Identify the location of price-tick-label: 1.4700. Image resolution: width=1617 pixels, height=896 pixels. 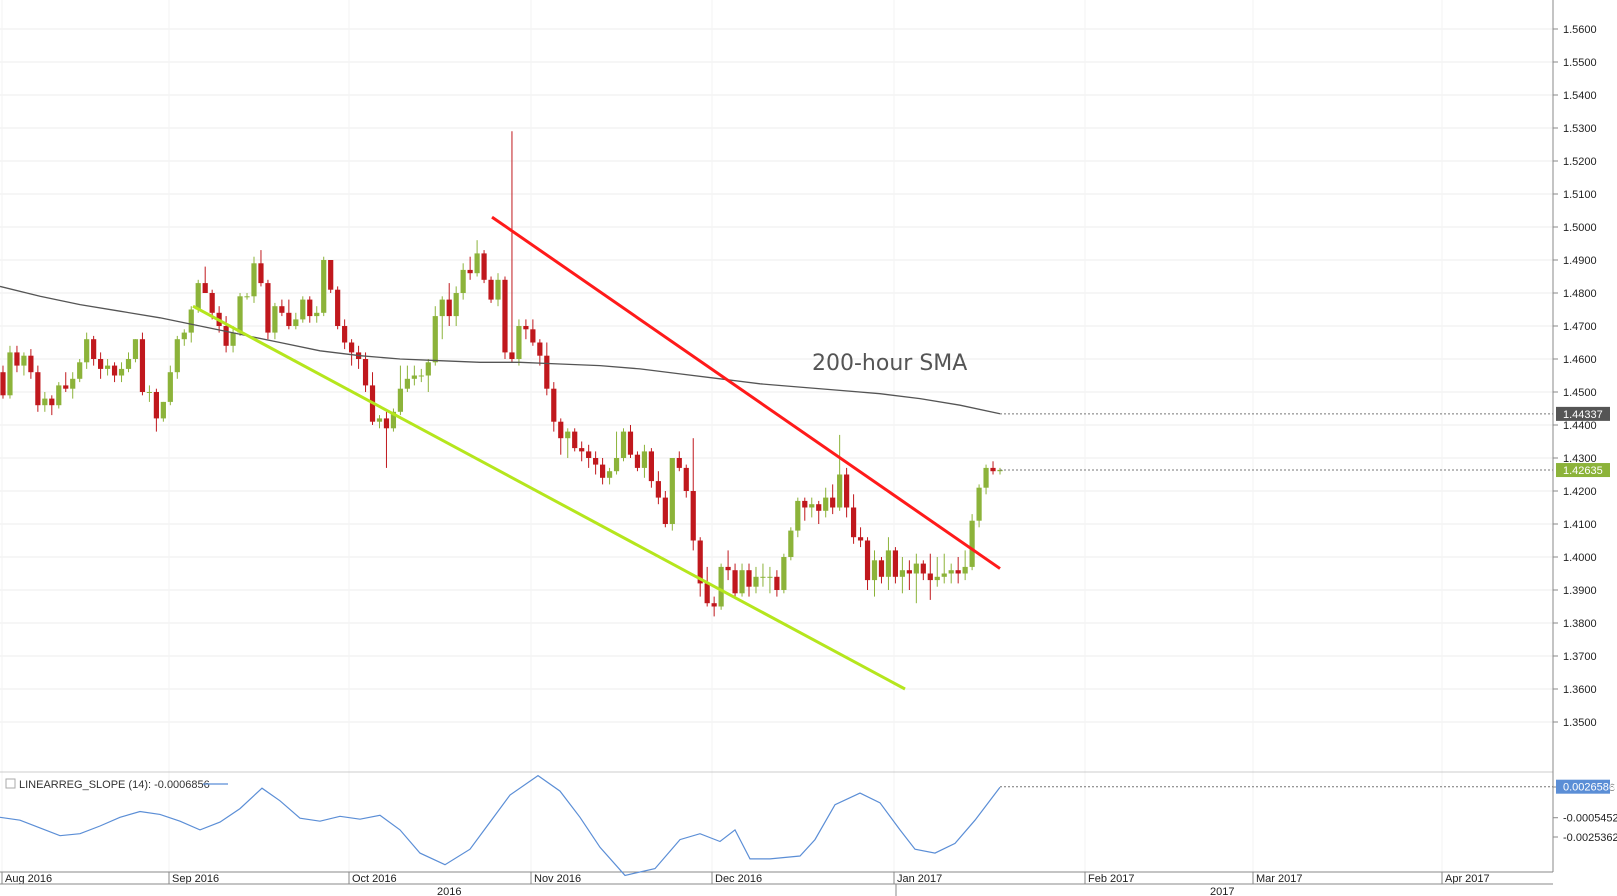
(1580, 327).